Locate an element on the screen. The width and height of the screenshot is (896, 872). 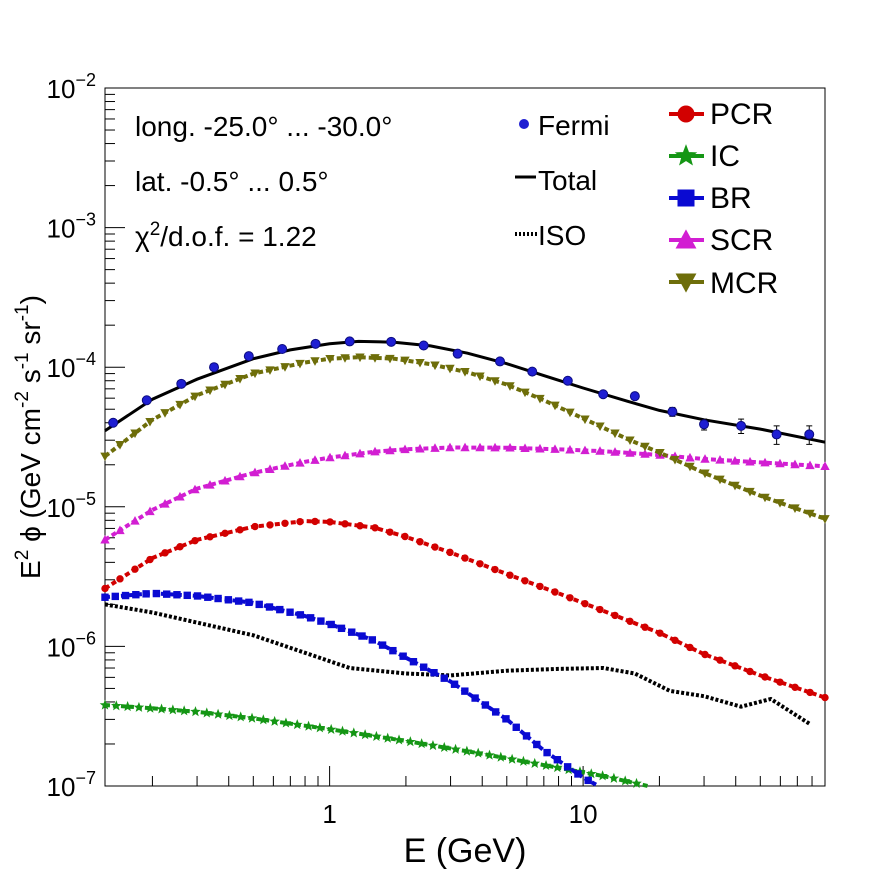
y-label-base: E is located at coordinates (30, 569).